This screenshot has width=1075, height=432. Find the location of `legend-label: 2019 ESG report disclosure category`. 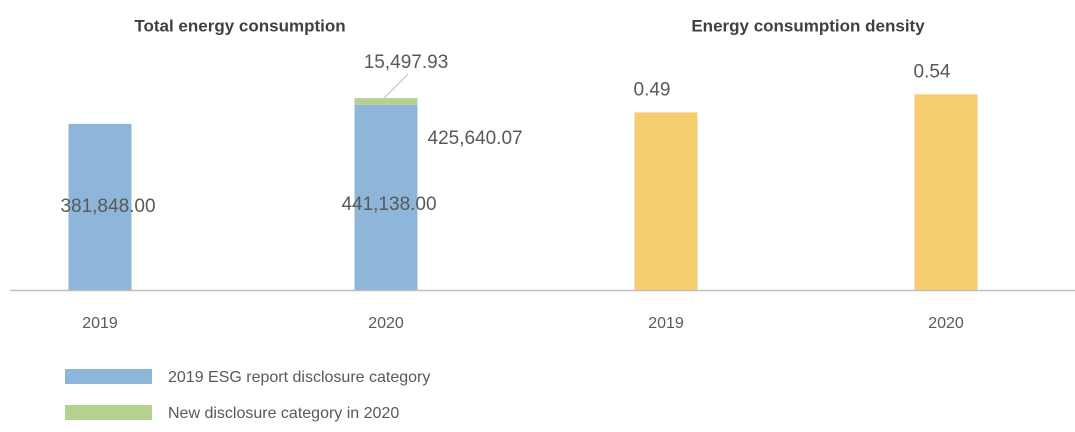

legend-label: 2019 ESG report disclosure category is located at coordinates (299, 377).